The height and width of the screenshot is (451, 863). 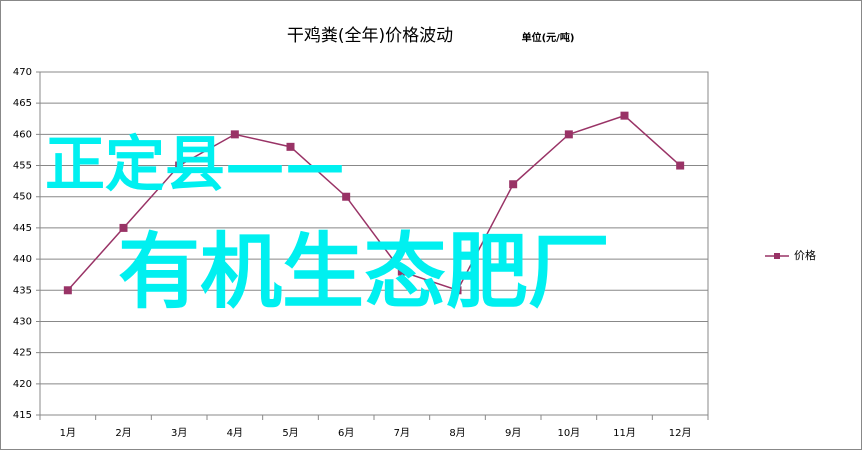 What do you see at coordinates (624, 433) in the screenshot?
I see `x-tick-label: 11月` at bounding box center [624, 433].